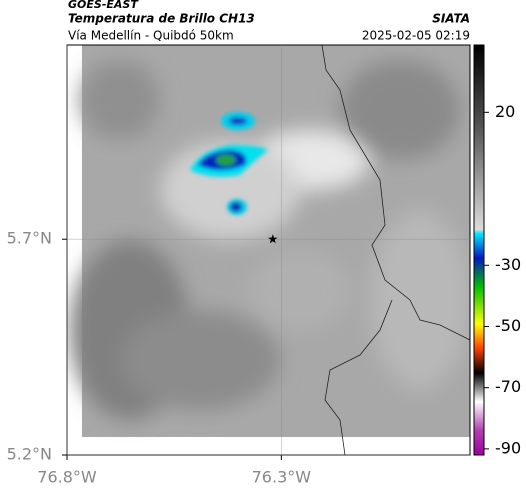 The height and width of the screenshot is (491, 526). I want to click on lon-label: 76.3°W, so click(282, 477).